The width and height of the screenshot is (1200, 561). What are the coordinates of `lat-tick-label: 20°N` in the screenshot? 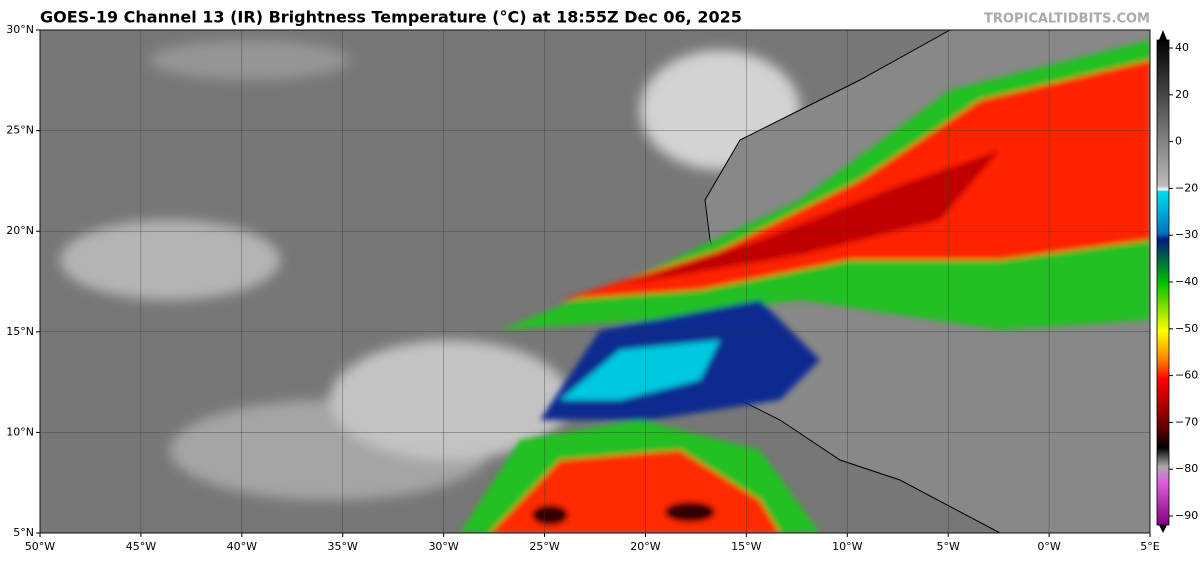 It's located at (20, 230).